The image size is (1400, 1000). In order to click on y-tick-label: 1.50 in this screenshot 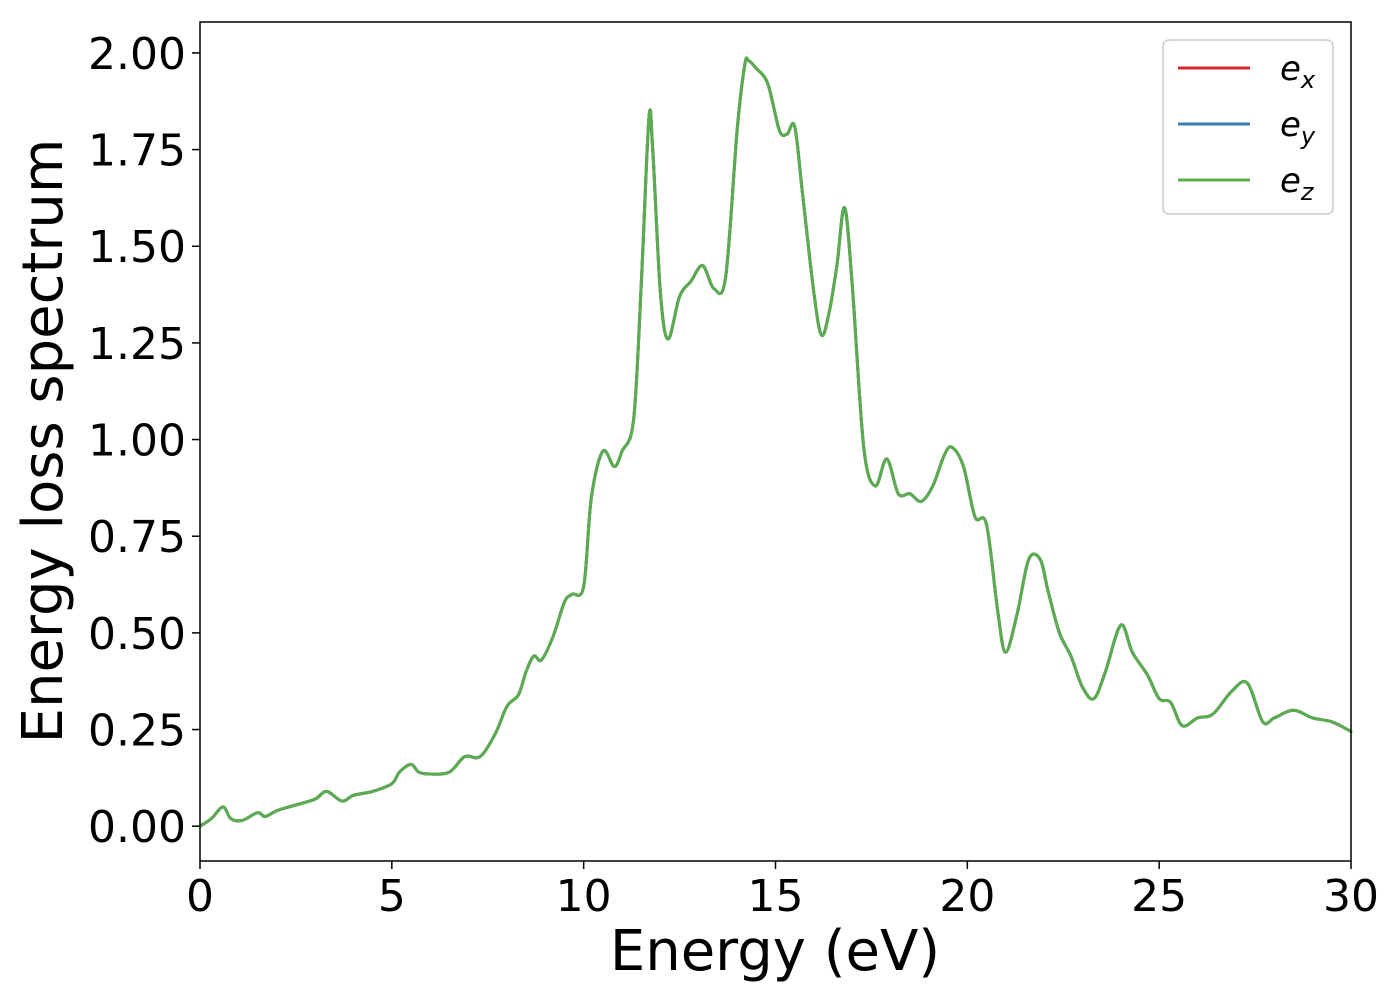, I will do `click(137, 247)`.